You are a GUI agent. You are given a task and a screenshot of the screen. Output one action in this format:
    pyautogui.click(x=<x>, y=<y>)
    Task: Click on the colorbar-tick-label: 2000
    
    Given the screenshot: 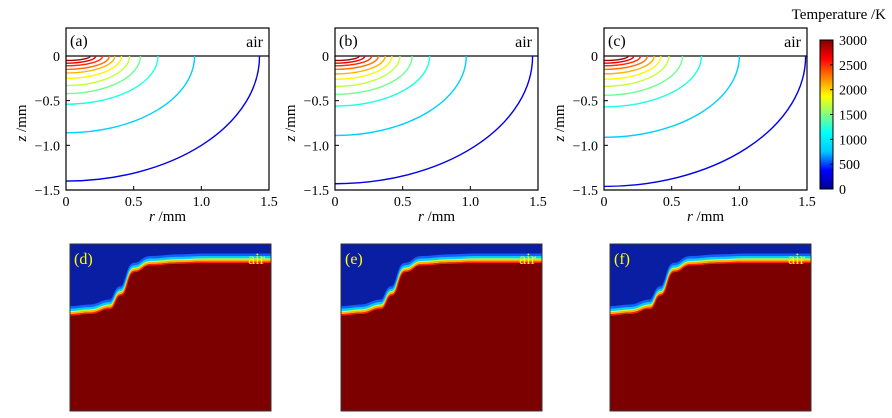 What is the action you would take?
    pyautogui.click(x=853, y=91)
    